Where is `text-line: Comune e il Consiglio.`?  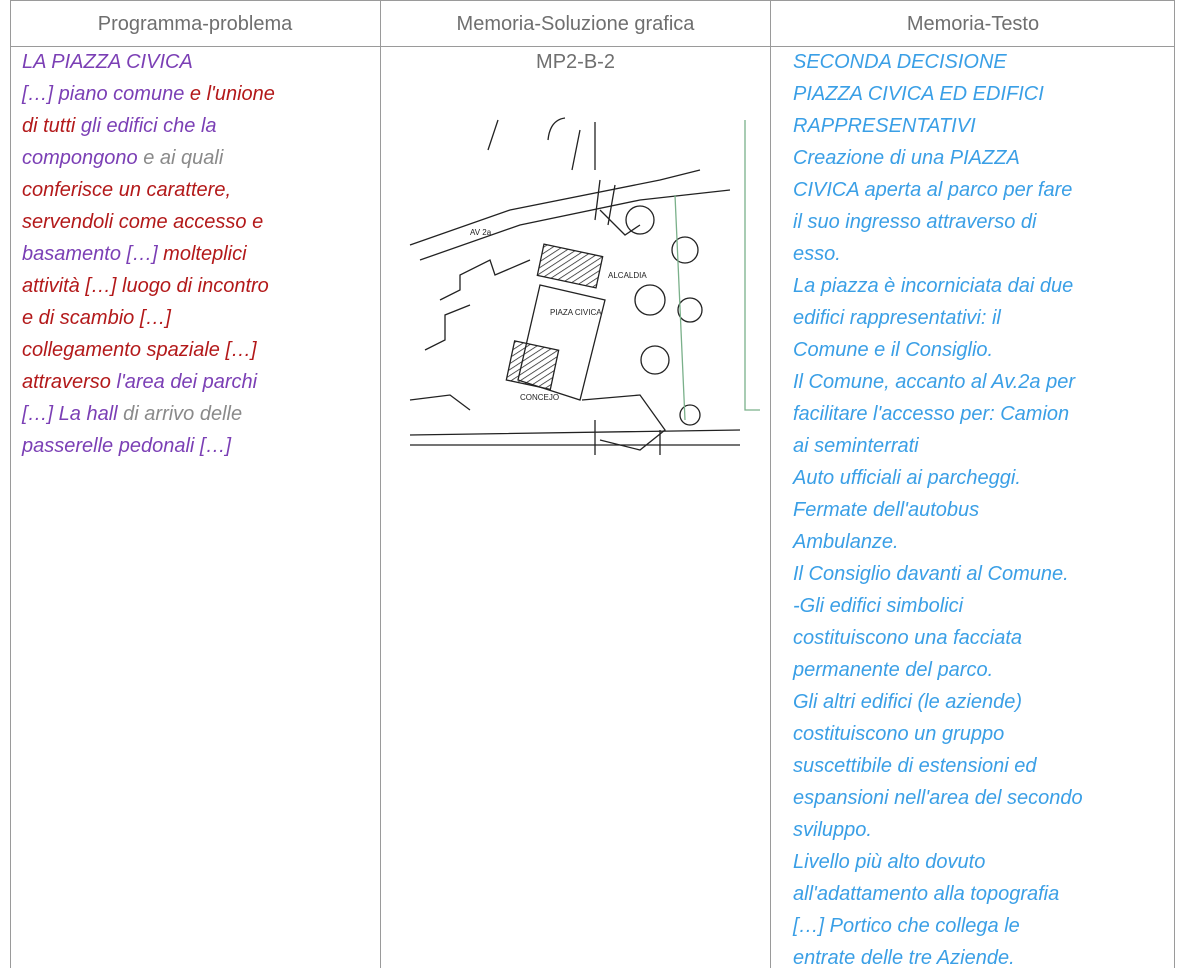
text-line: Comune e il Consiglio. is located at coordinates (893, 350).